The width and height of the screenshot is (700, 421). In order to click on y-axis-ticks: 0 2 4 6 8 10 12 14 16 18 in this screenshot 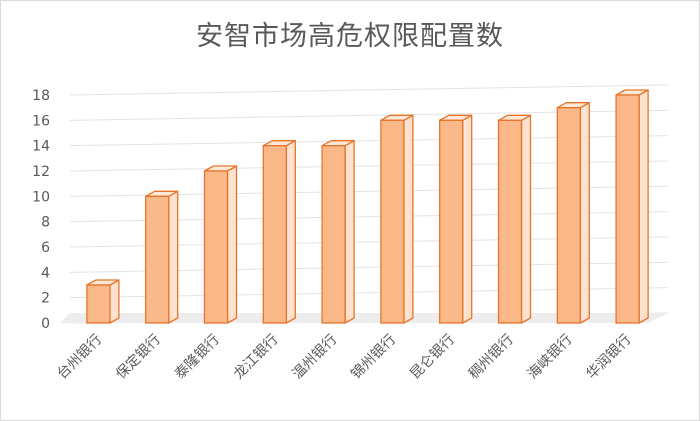, I will do `click(41, 210)`.